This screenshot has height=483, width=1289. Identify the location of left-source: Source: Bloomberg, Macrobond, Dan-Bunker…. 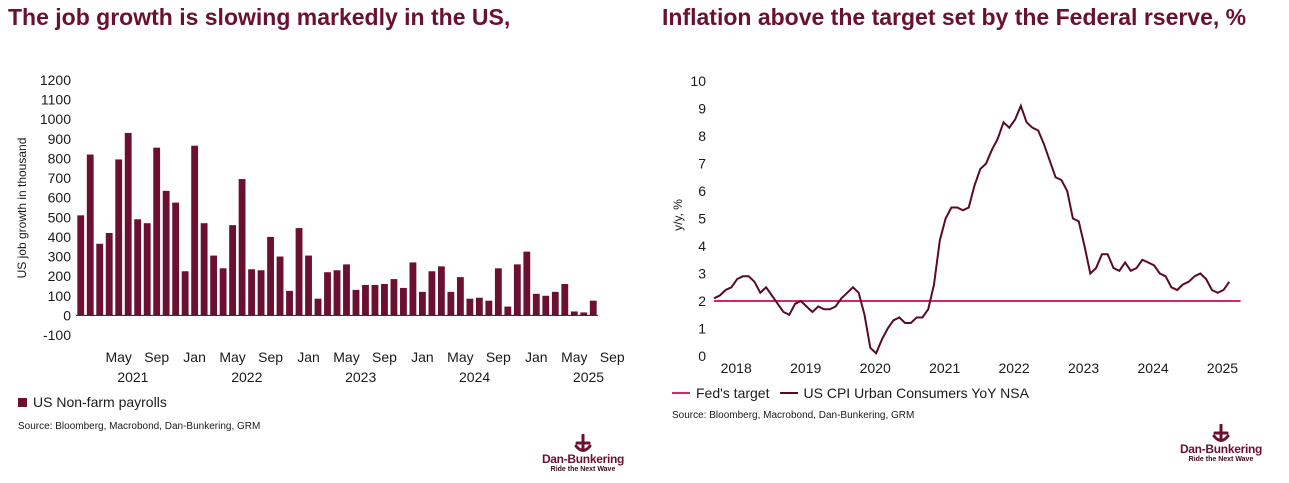
(139, 426).